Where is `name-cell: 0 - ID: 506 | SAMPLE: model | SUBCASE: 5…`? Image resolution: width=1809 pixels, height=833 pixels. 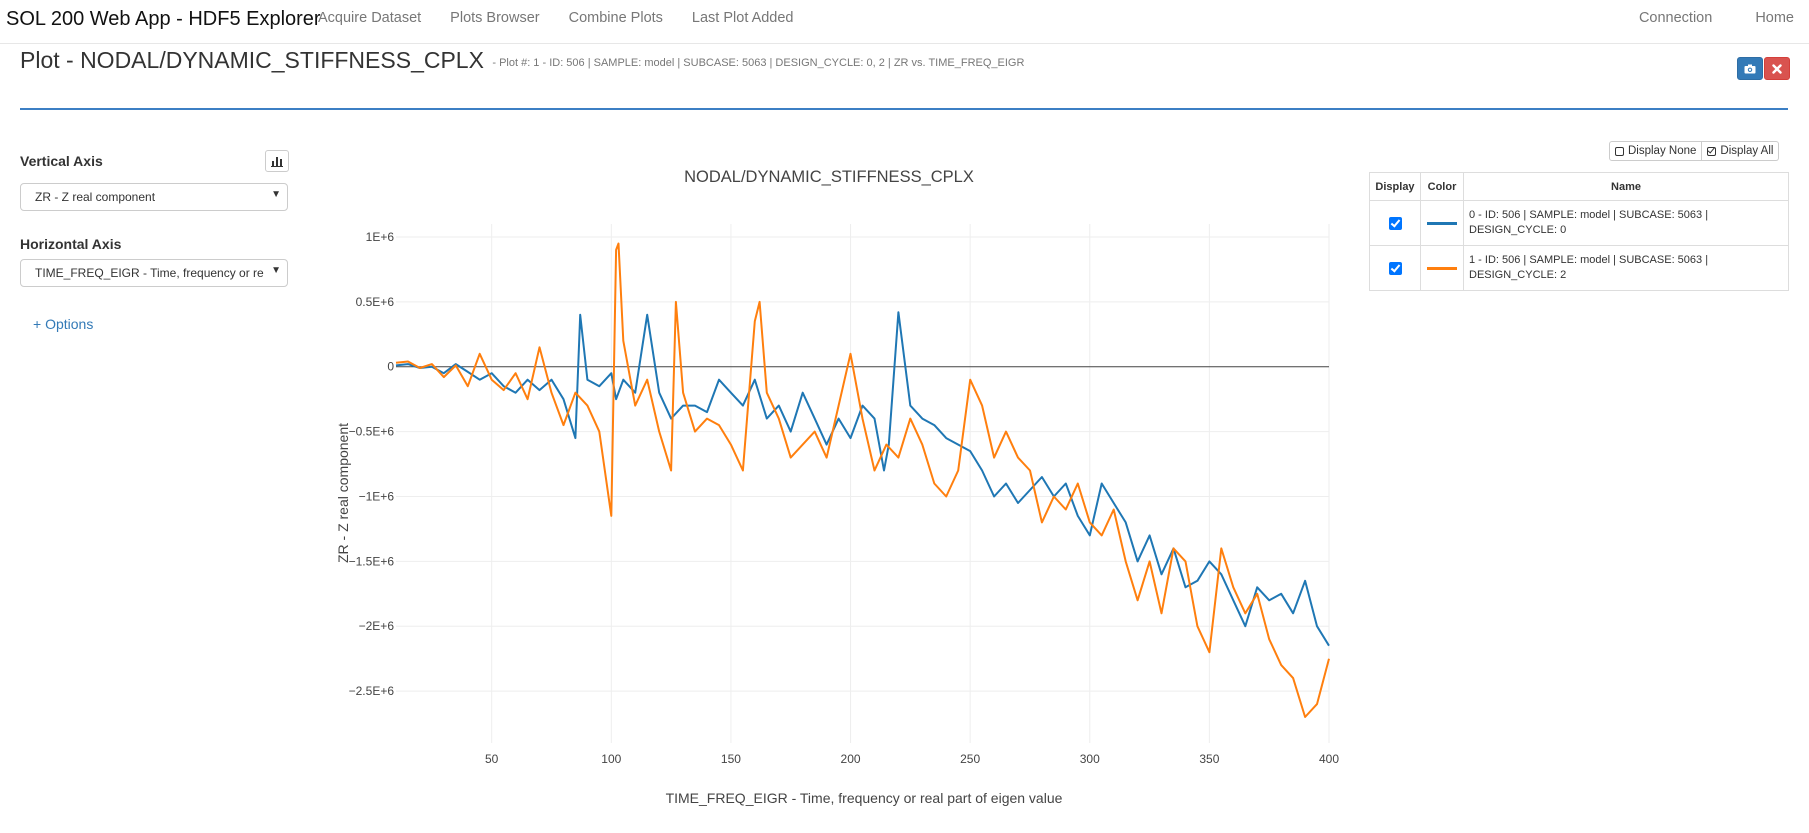
name-cell: 0 - ID: 506 | SAMPLE: model | SUBCASE: 5… is located at coordinates (1626, 223).